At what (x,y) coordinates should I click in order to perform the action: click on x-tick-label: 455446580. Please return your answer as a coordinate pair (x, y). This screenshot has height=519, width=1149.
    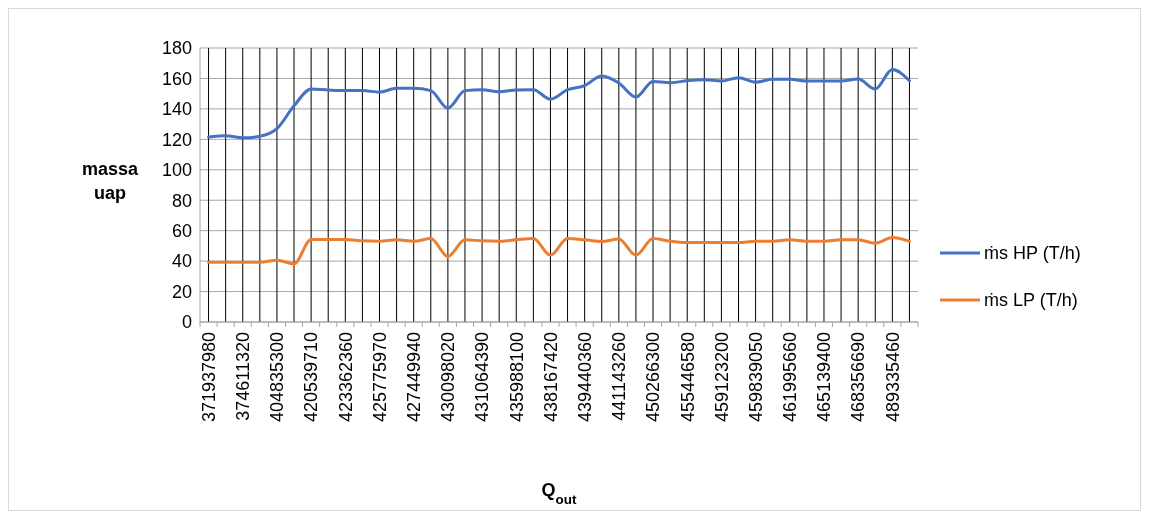
    Looking at the image, I should click on (687, 377).